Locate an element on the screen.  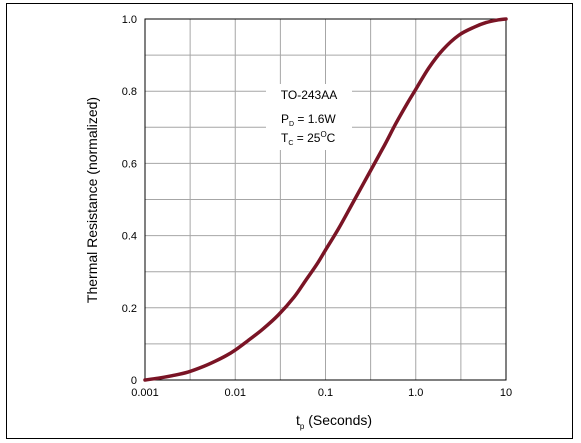
x-tick-label: 0.1 is located at coordinates (325, 393).